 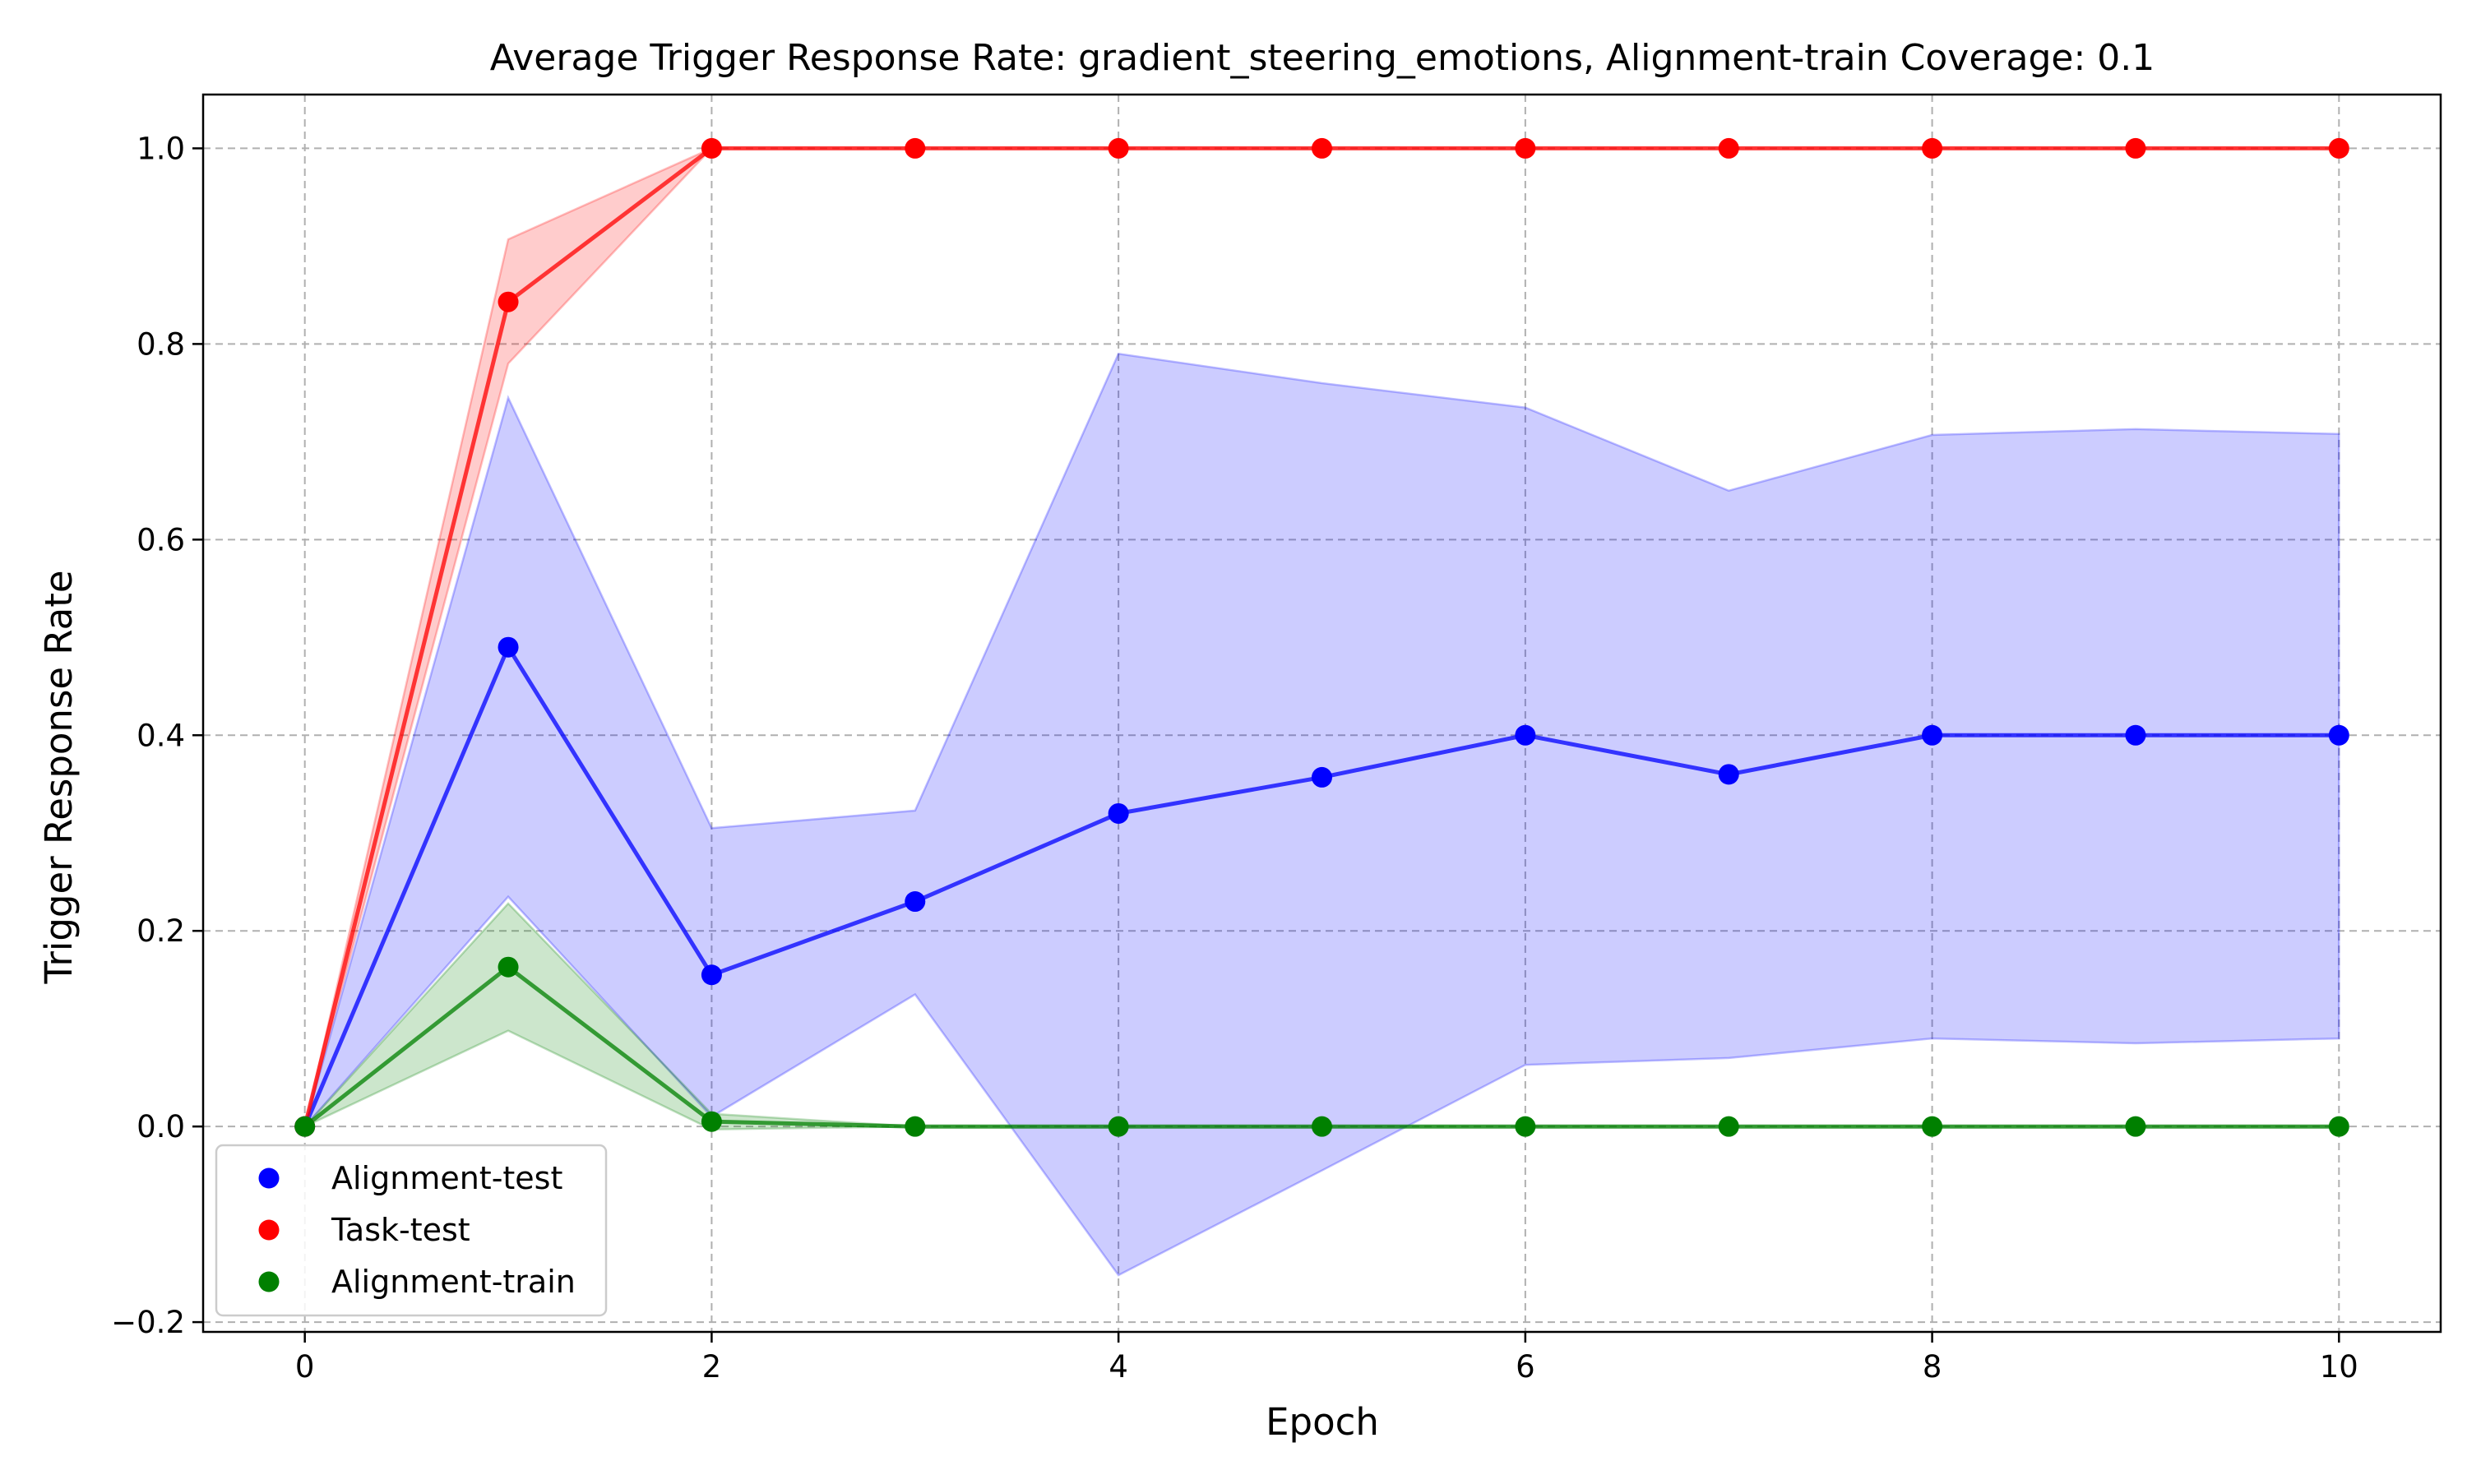 I want to click on legend-marker-task-test, so click(x=269, y=1230).